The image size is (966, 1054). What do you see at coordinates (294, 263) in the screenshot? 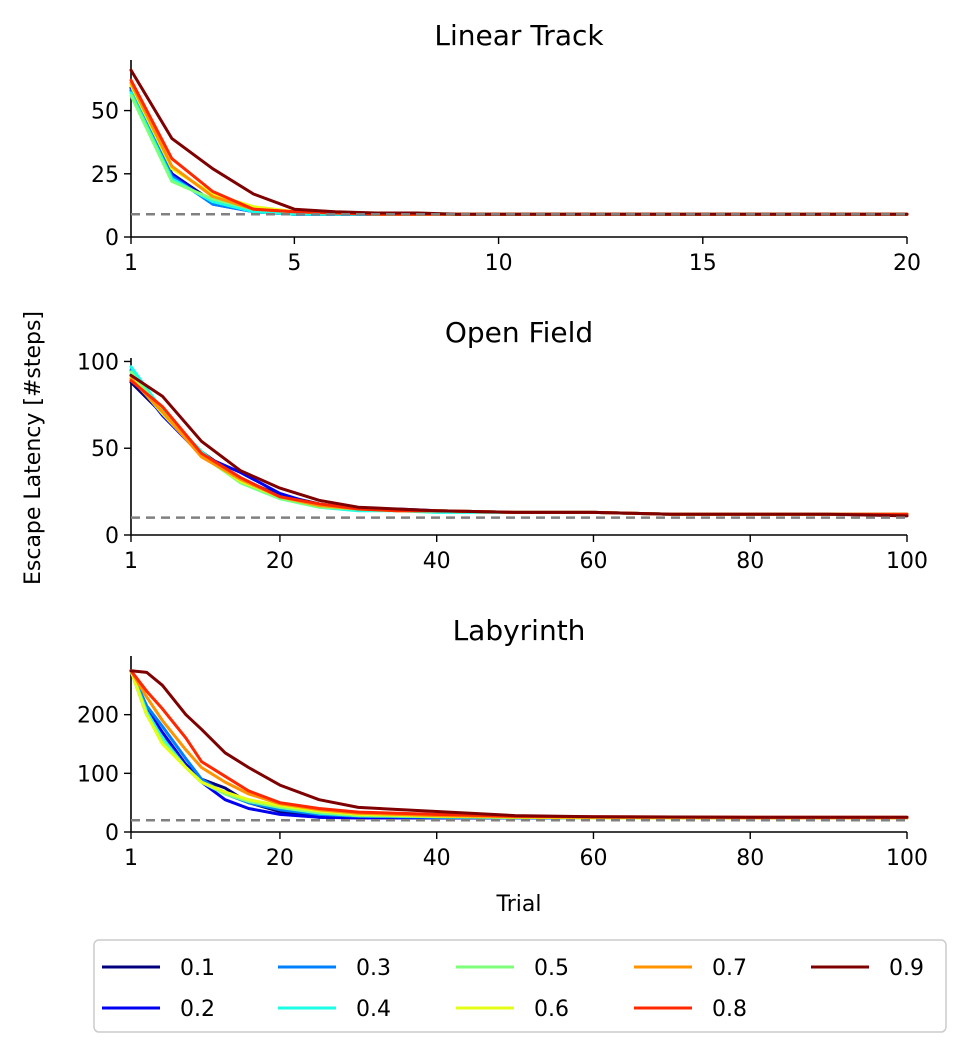
I see `x-tick-label: 5` at bounding box center [294, 263].